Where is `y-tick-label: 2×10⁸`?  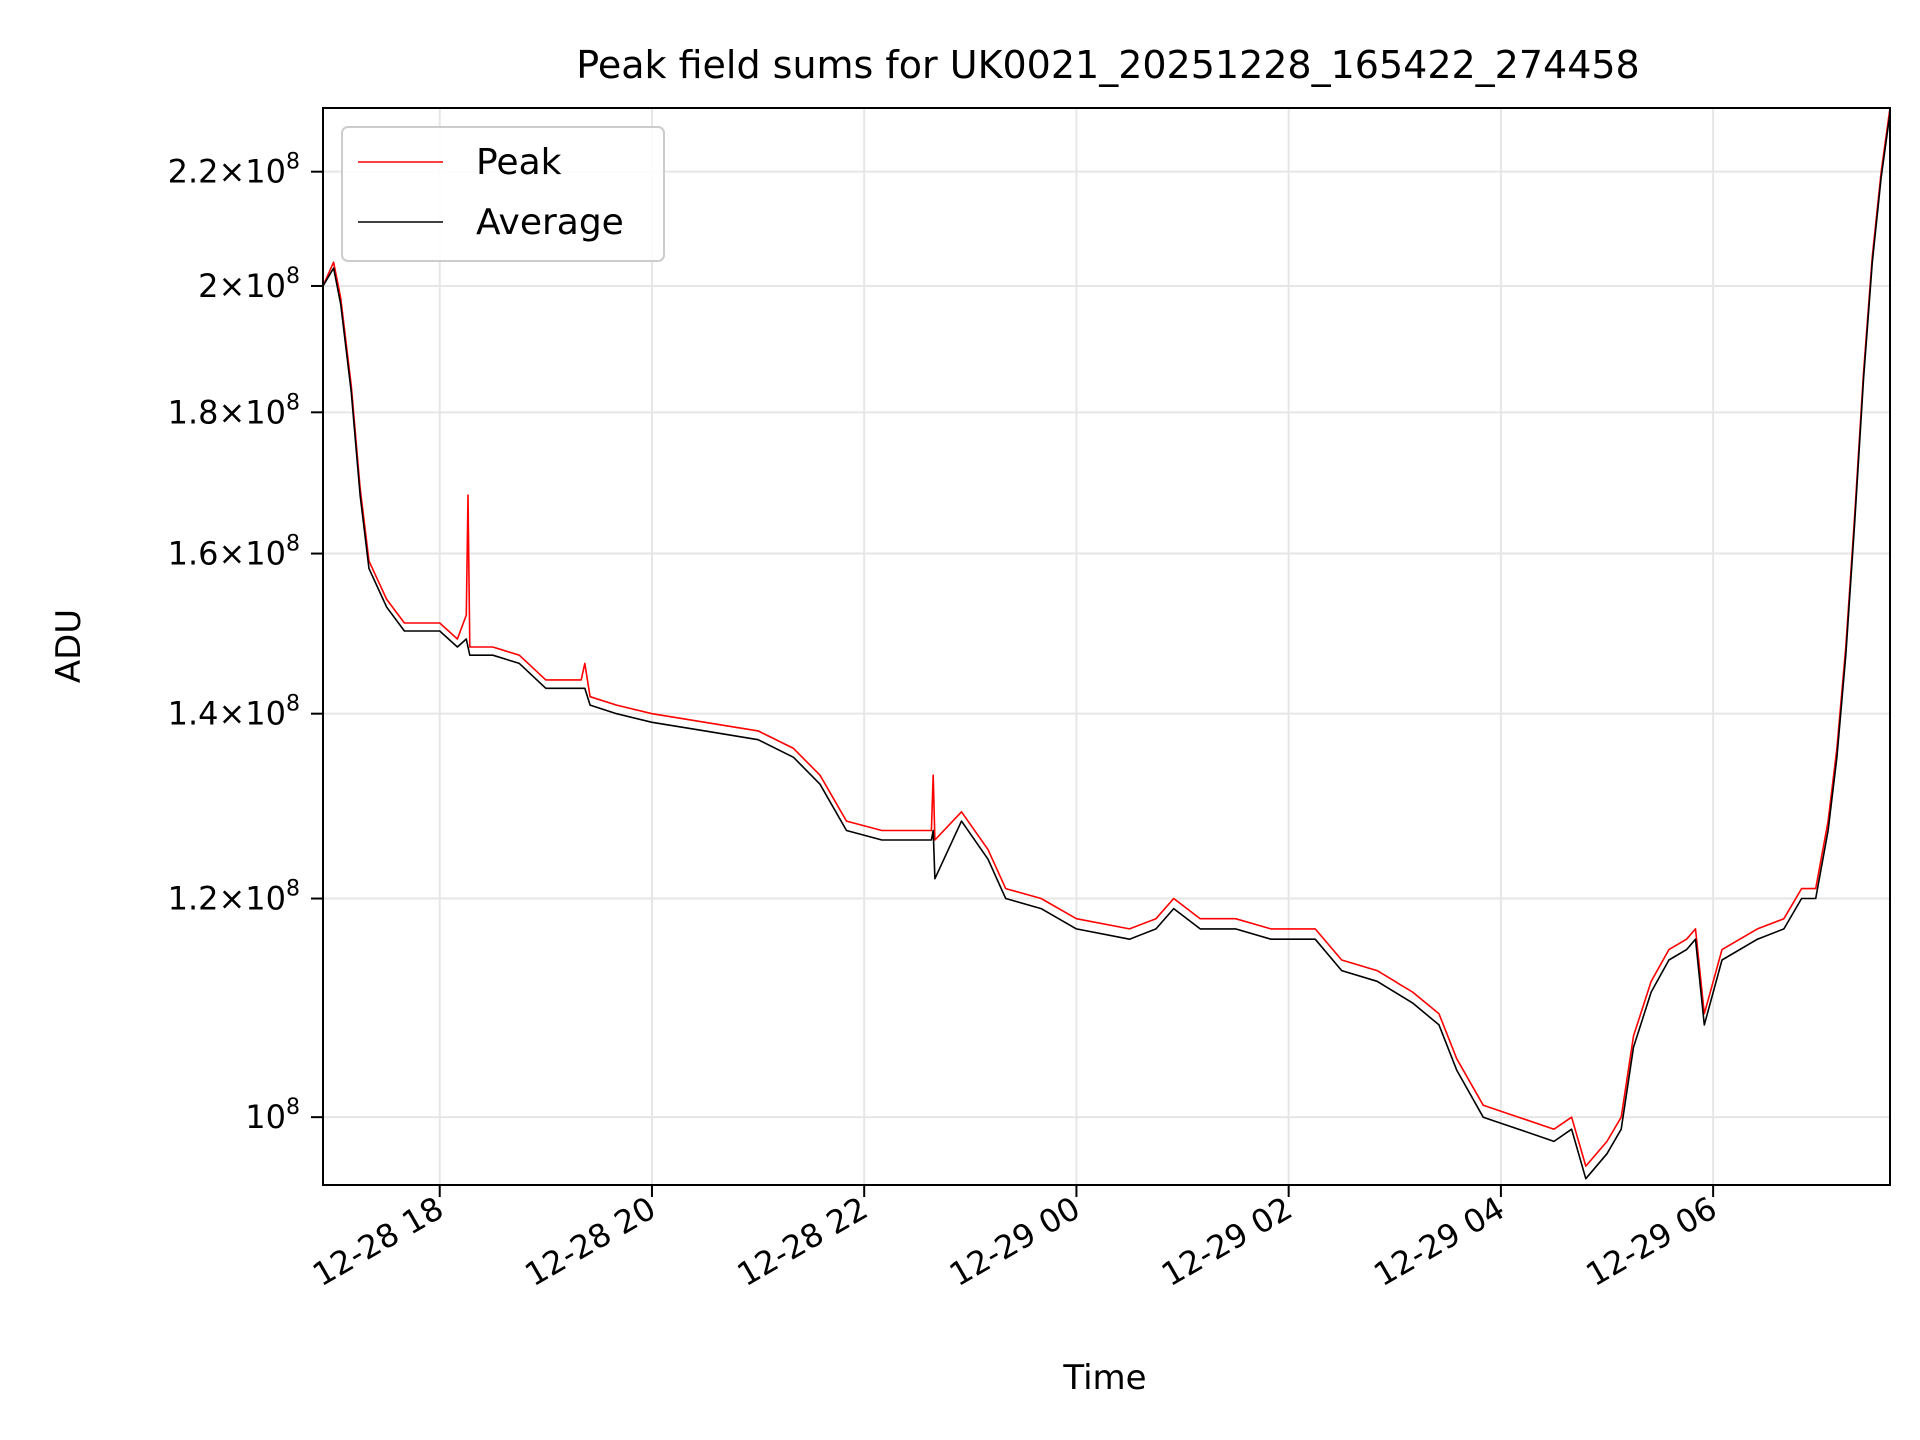
y-tick-label: 2×10⁸ is located at coordinates (249, 284).